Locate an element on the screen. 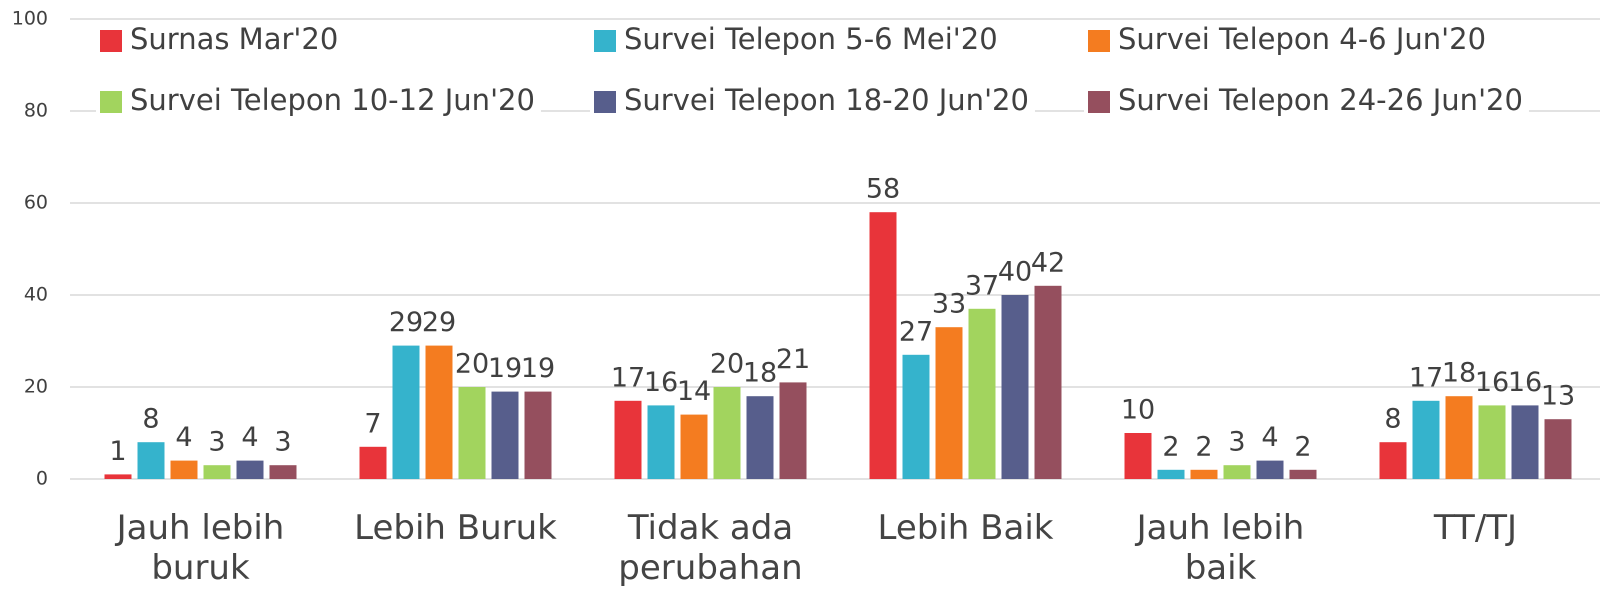 This screenshot has height=602, width=1608. data-label: 7 is located at coordinates (372, 423).